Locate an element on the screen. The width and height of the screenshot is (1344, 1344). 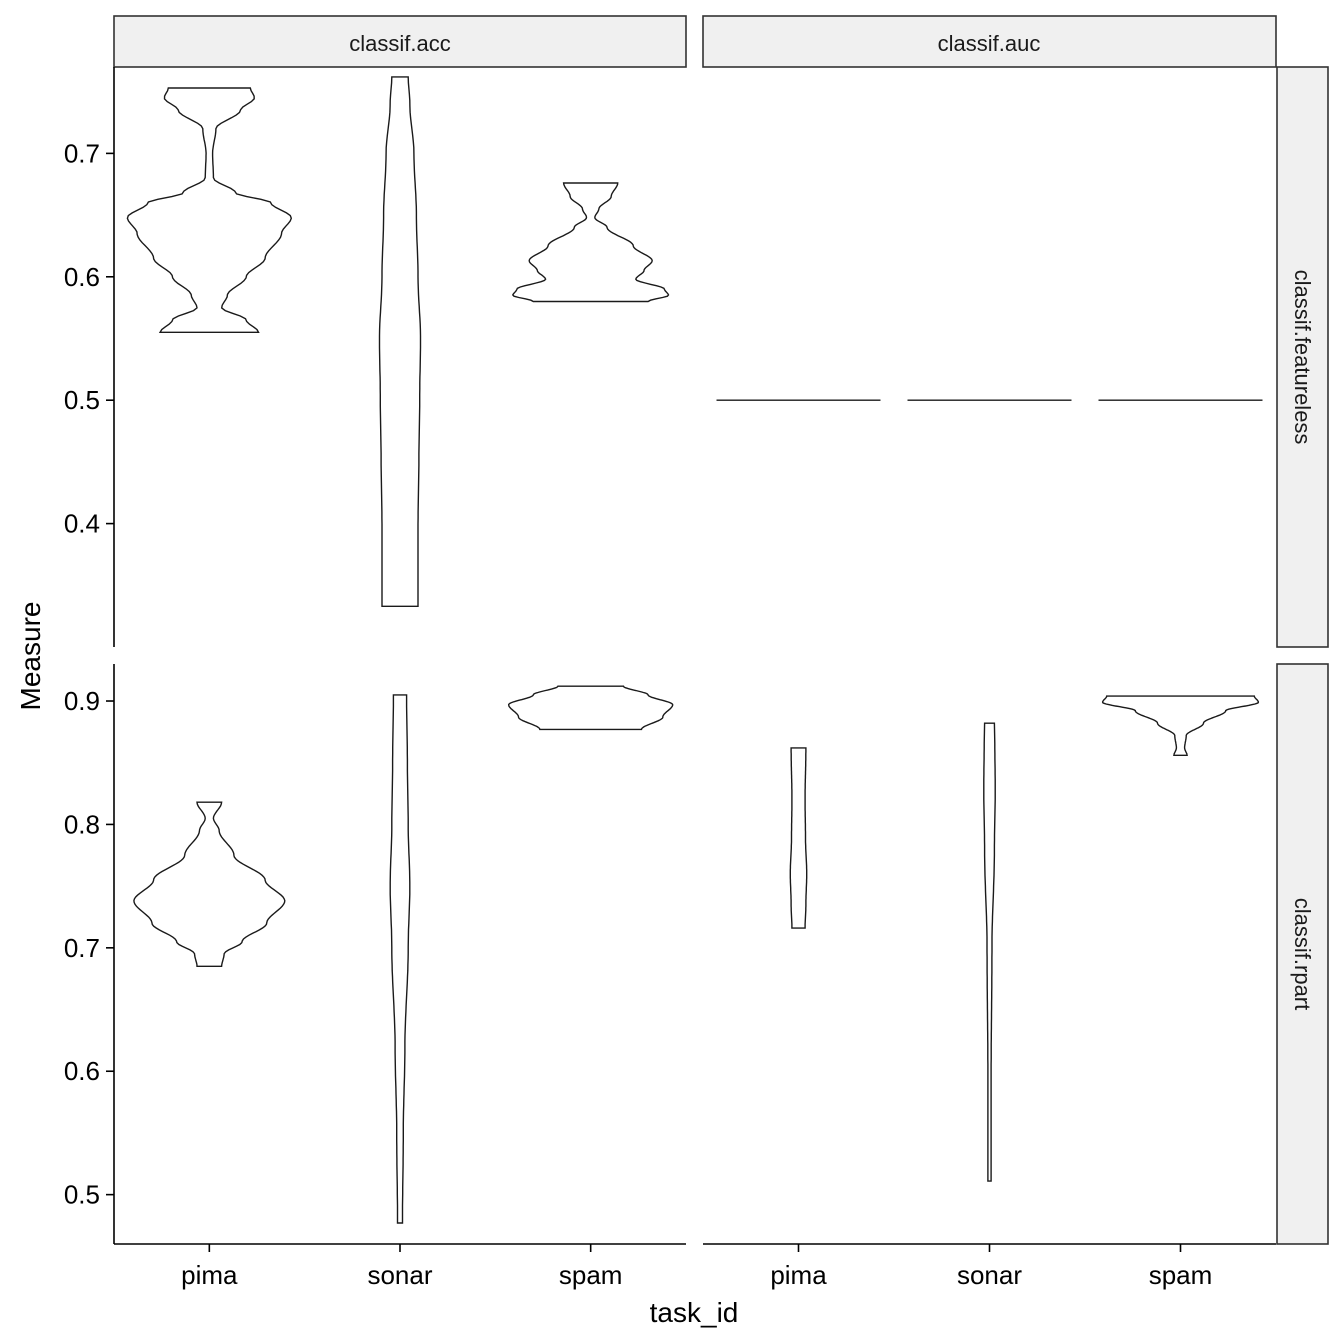
row-strip-label: classif.featureless is located at coordinates (1302, 357).